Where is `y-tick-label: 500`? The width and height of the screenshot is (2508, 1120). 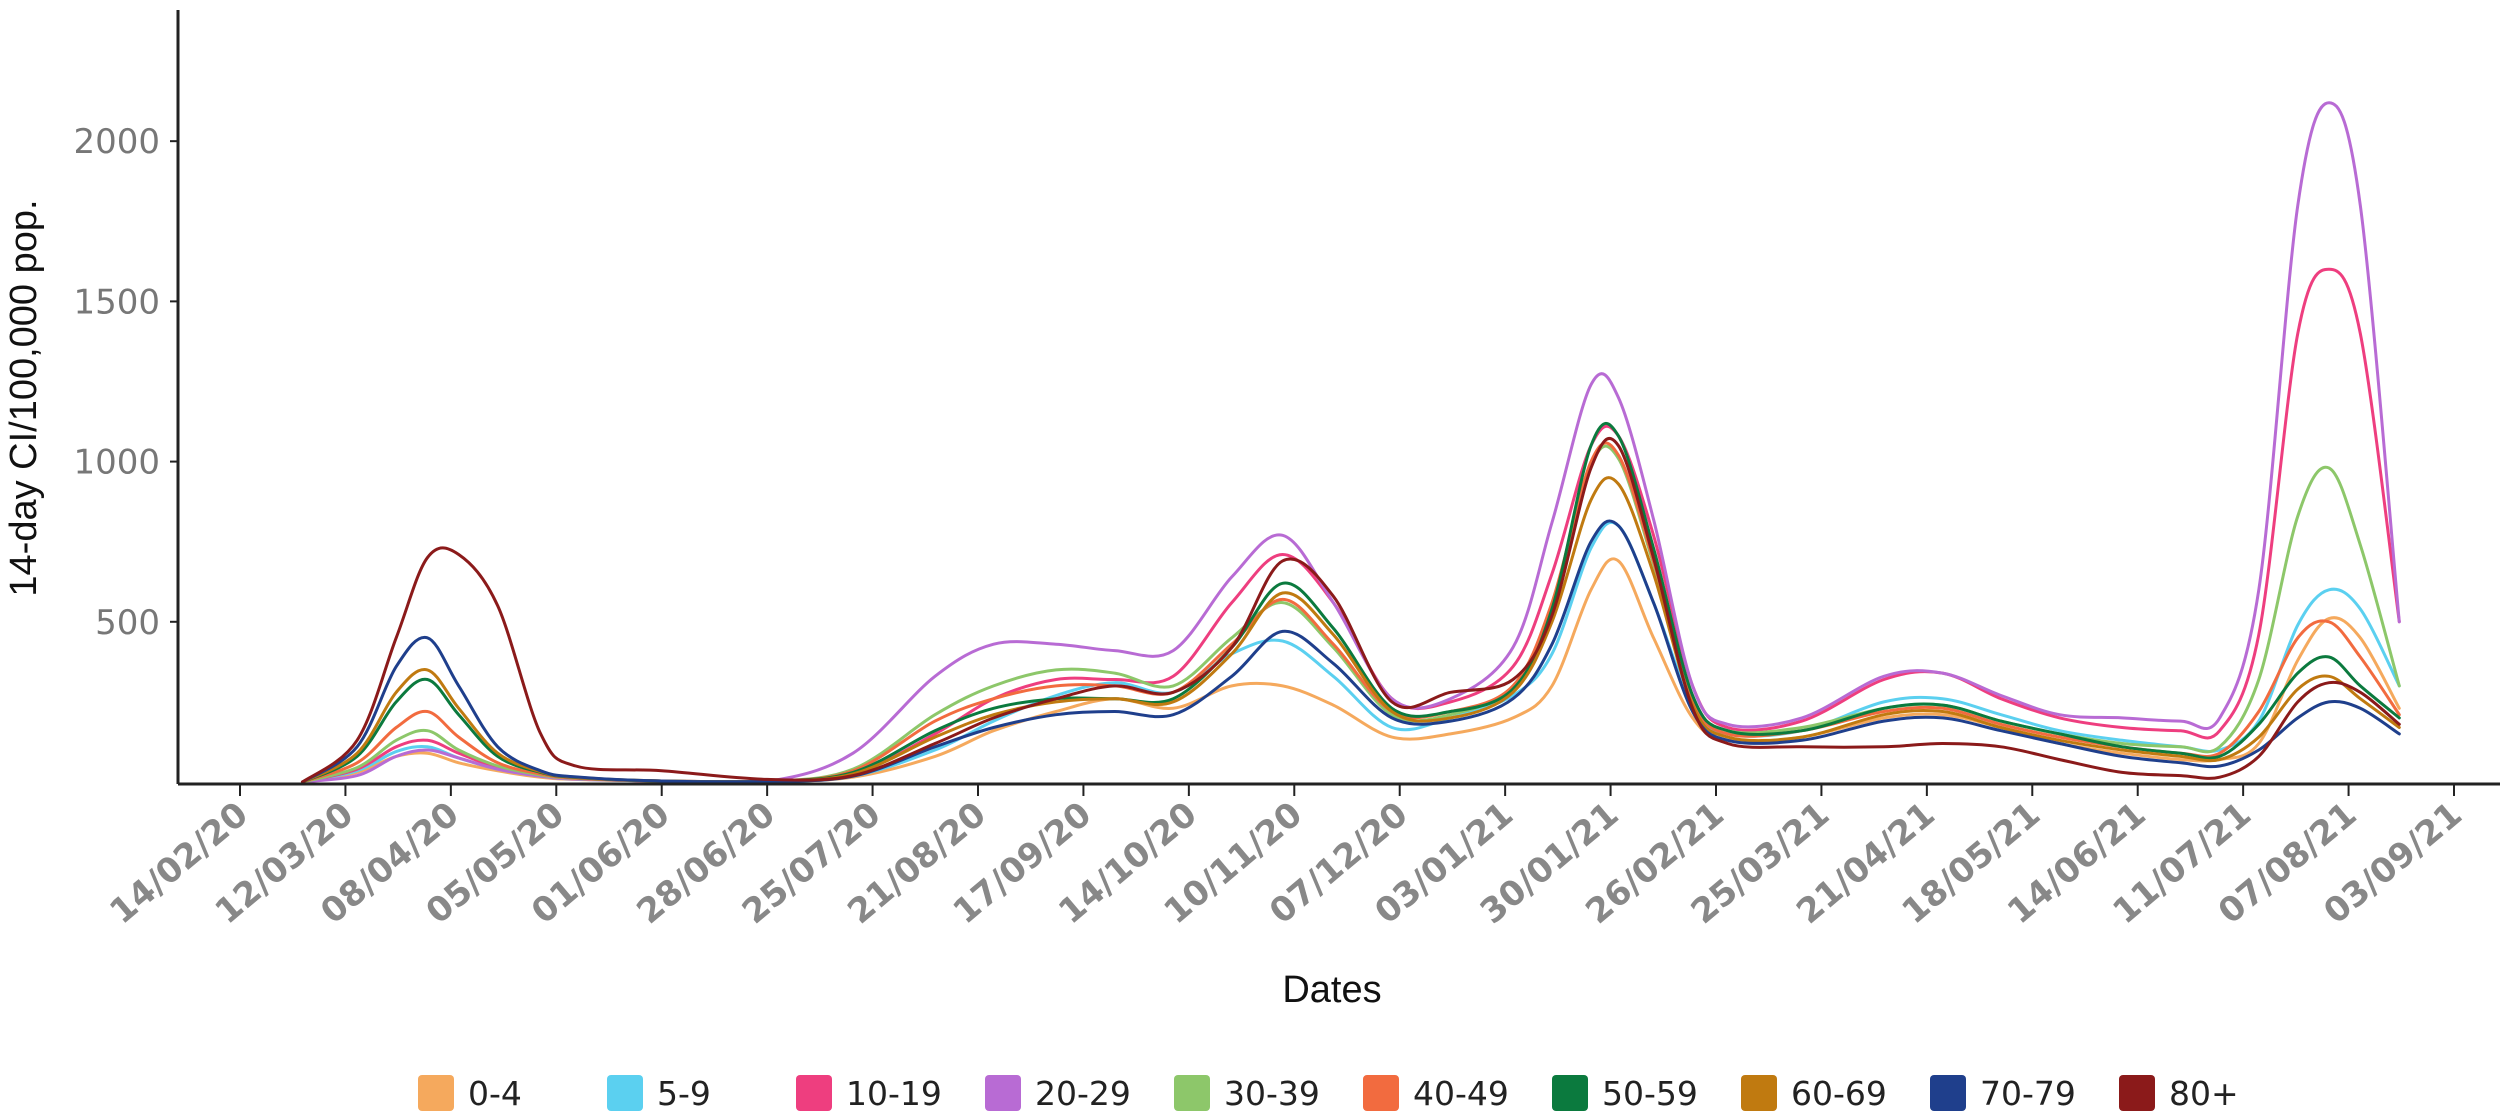
y-tick-label: 500 is located at coordinates (127, 623).